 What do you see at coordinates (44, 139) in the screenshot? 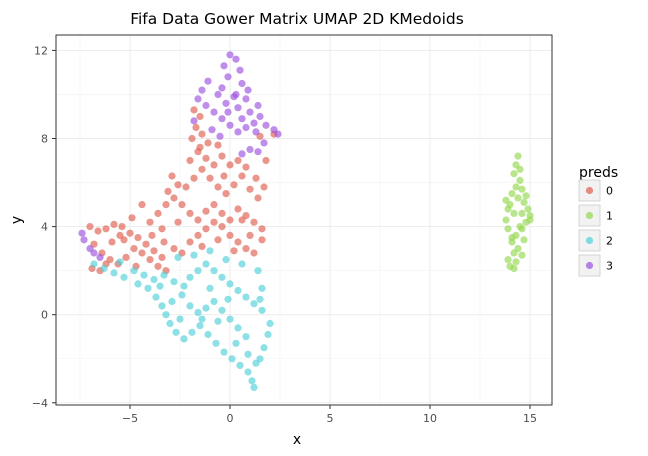
I see `y-tick-label: 8` at bounding box center [44, 139].